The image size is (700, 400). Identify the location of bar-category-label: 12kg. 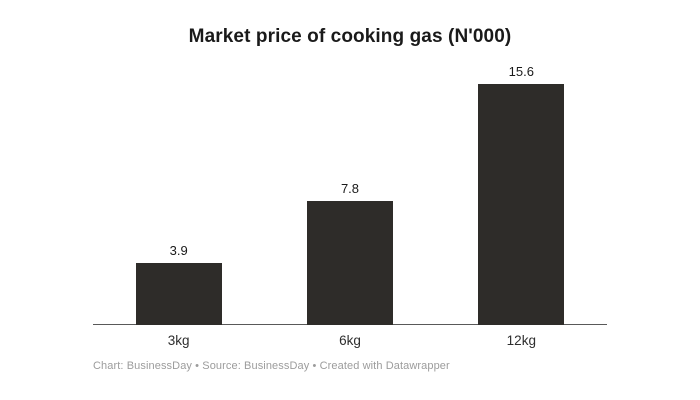
(521, 340).